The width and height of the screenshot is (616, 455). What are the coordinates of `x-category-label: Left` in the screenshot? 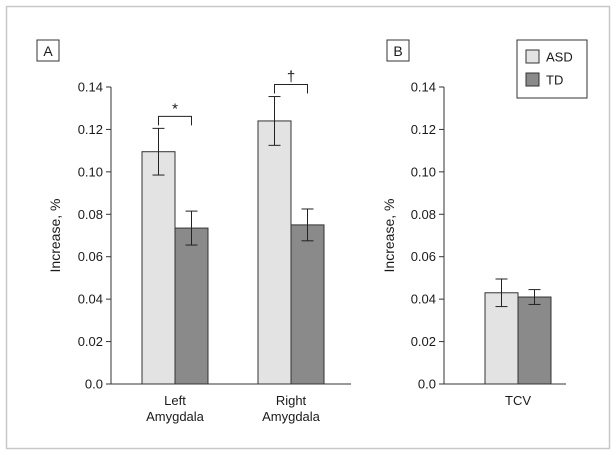 It's located at (175, 400).